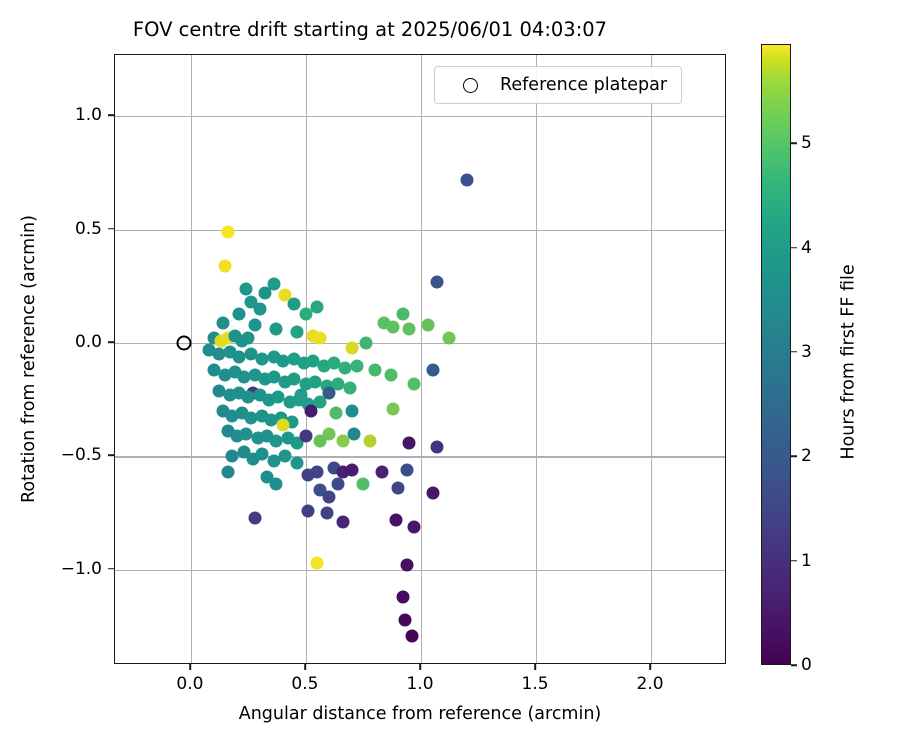 Image resolution: width=900 pixels, height=750 pixels. I want to click on reference-platepar-marker, so click(184, 343).